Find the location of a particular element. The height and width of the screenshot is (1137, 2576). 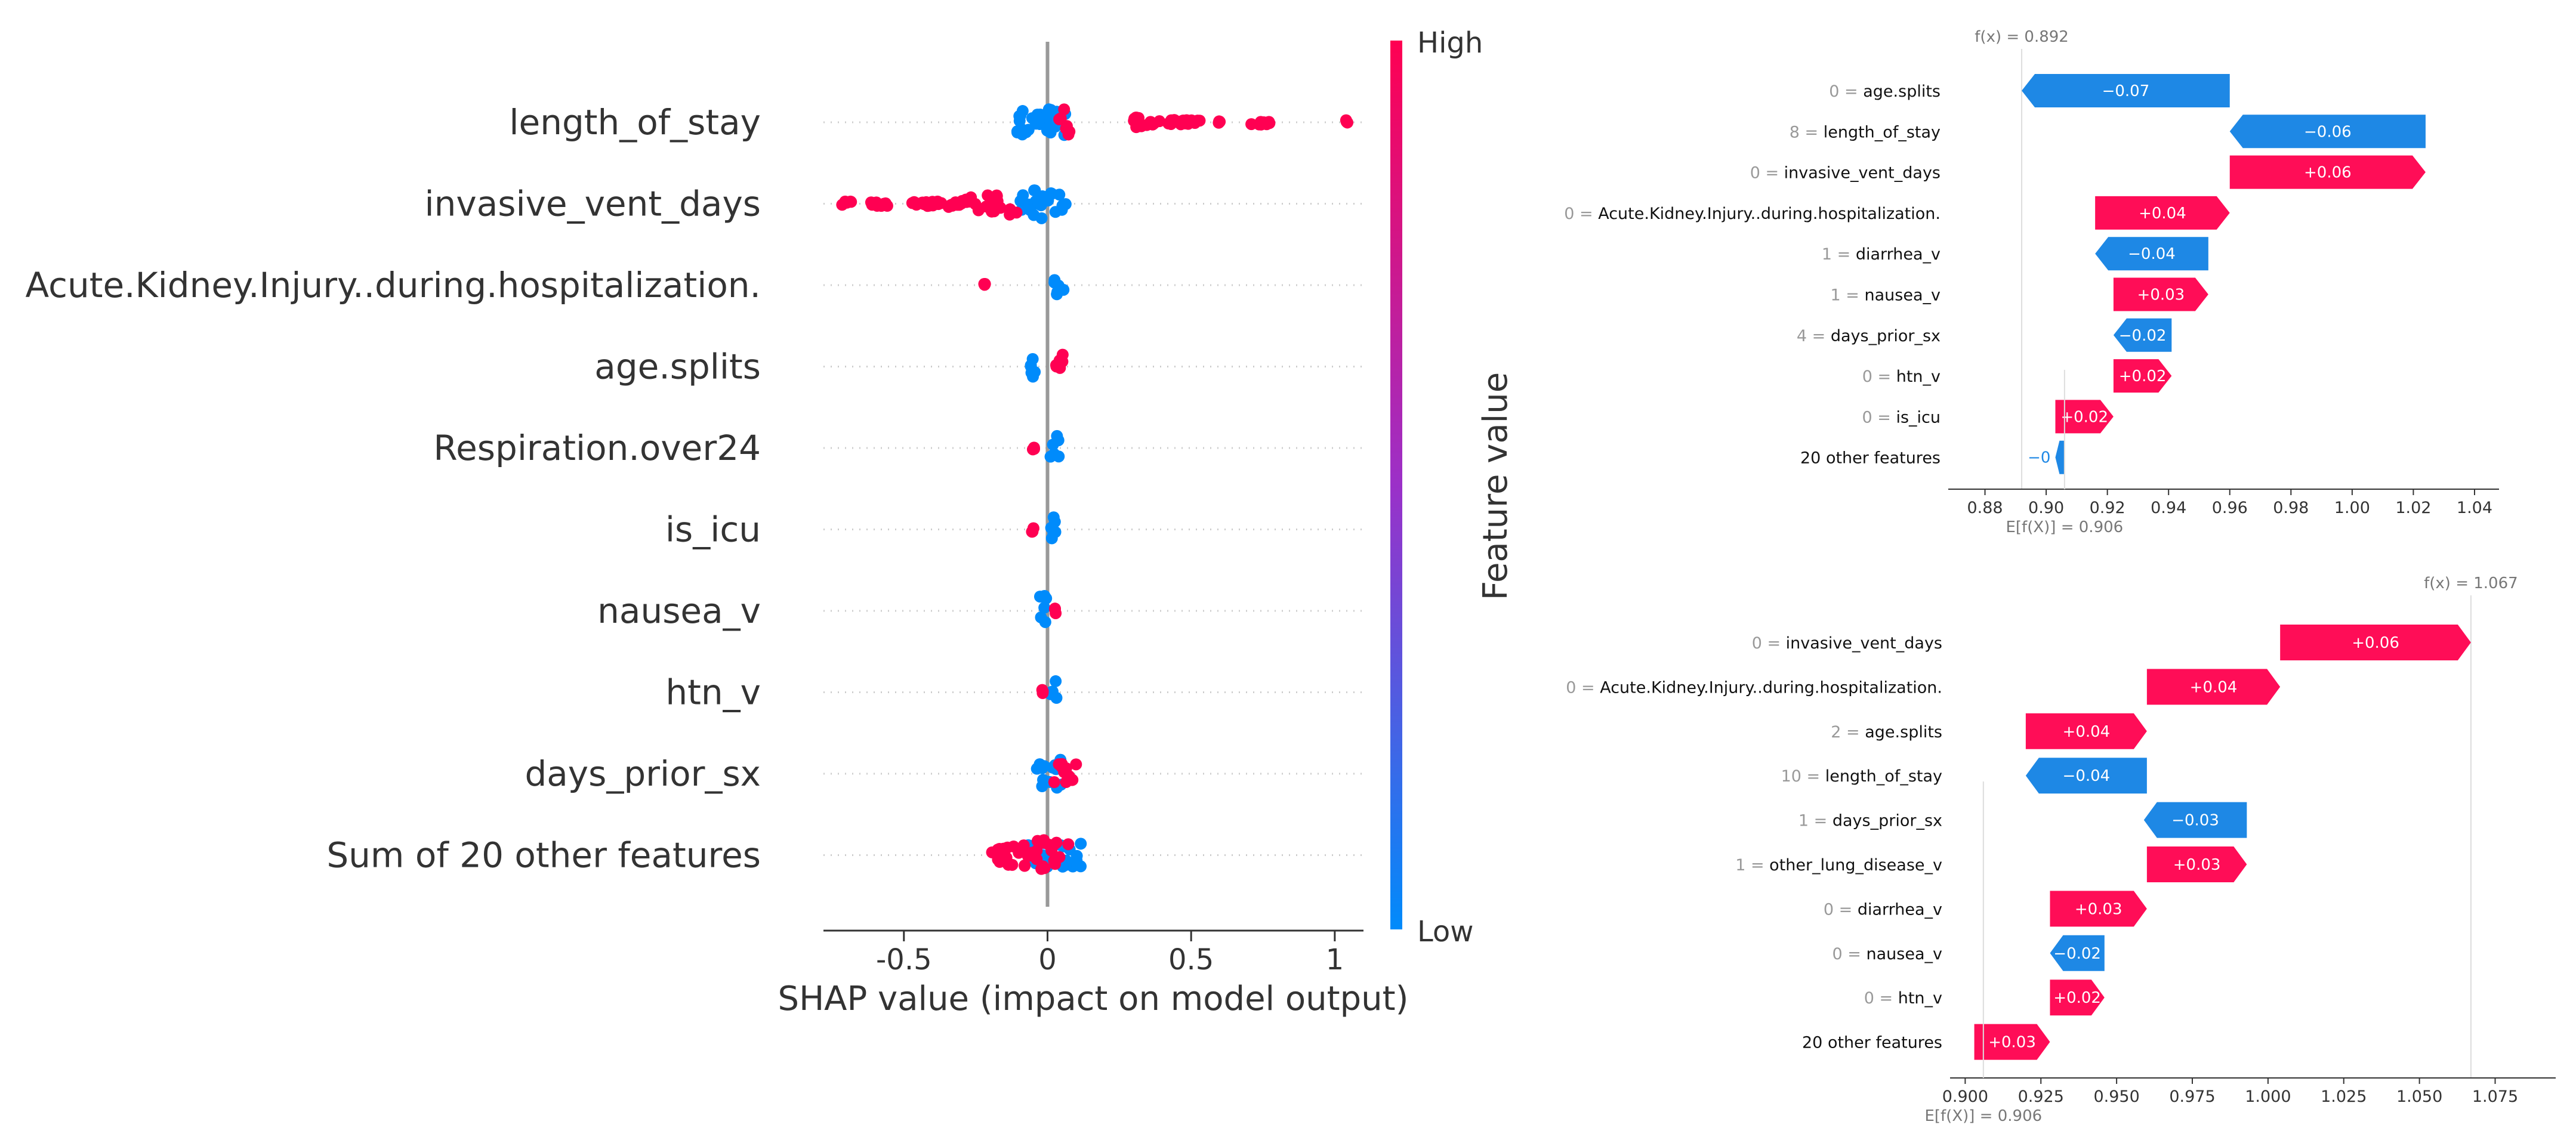

x-tick-label: 0 is located at coordinates (1047, 960).